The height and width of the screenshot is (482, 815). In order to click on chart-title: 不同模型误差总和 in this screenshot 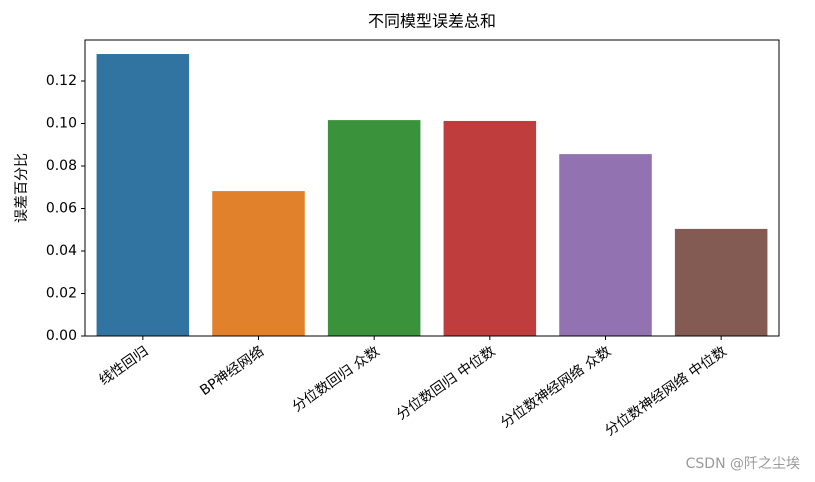, I will do `click(432, 21)`.